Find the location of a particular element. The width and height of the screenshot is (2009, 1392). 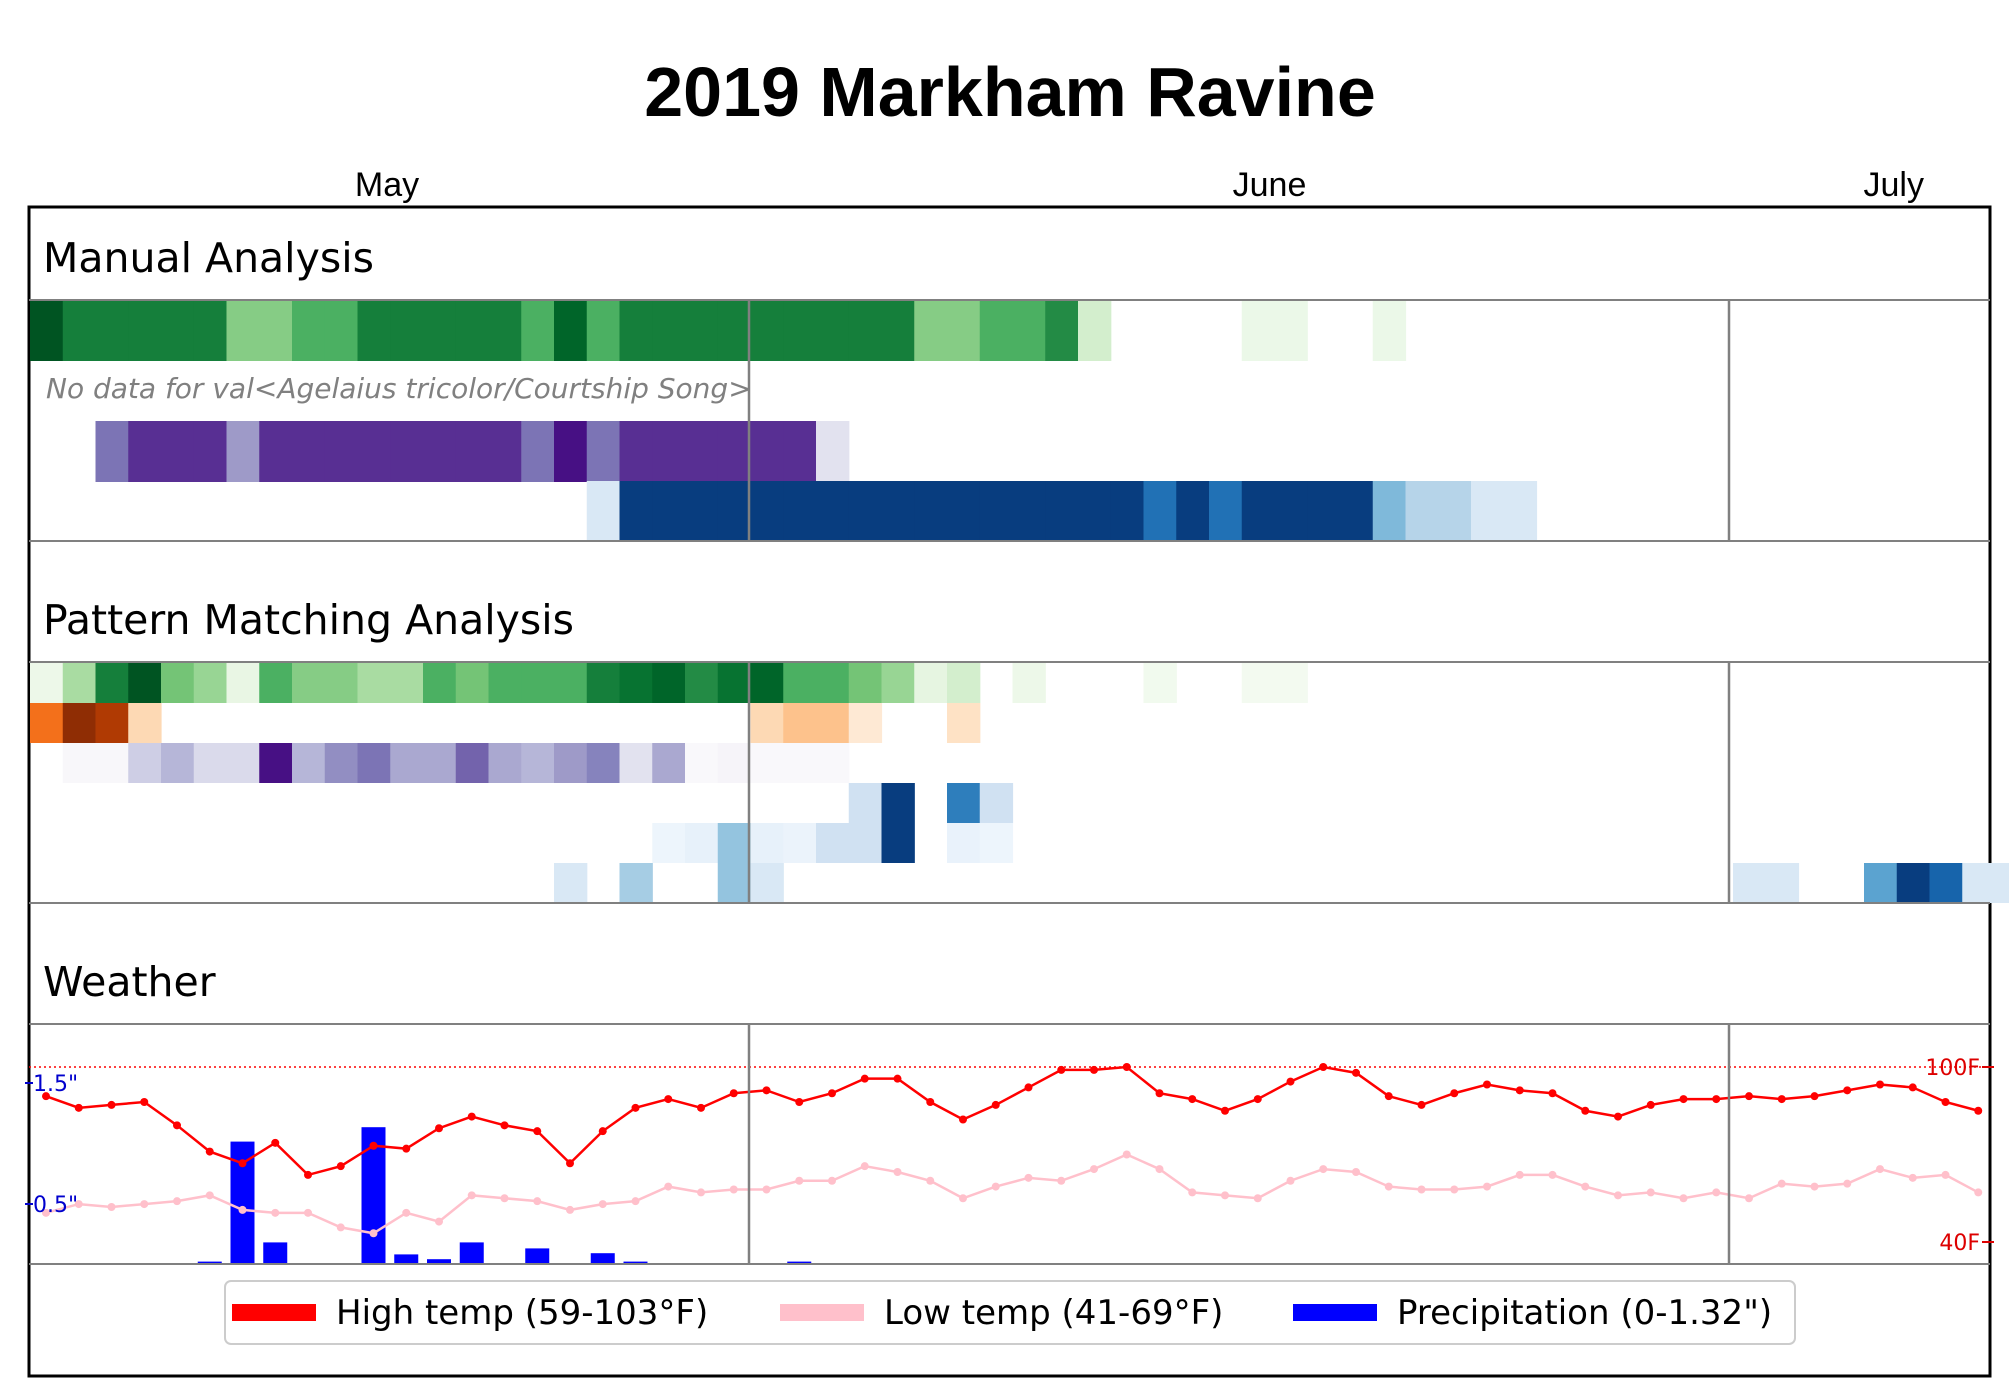

legend-label: High temp (59-103°F) is located at coordinates (522, 1313).